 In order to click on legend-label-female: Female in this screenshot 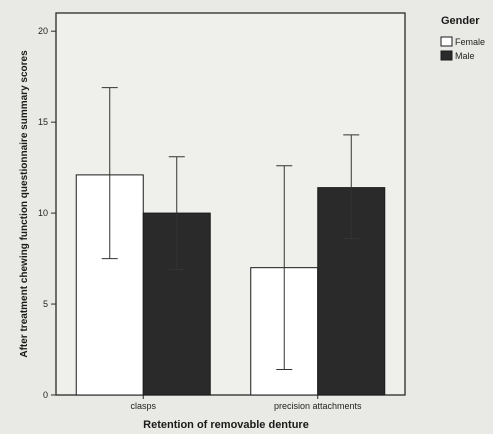, I will do `click(470, 42)`.